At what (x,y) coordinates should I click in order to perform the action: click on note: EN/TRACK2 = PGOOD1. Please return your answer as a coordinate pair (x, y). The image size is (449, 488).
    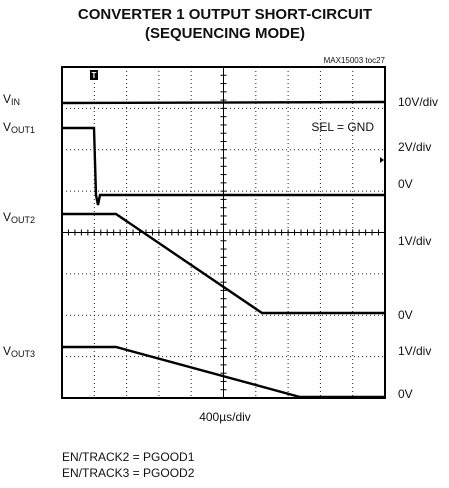
    Looking at the image, I should click on (128, 457).